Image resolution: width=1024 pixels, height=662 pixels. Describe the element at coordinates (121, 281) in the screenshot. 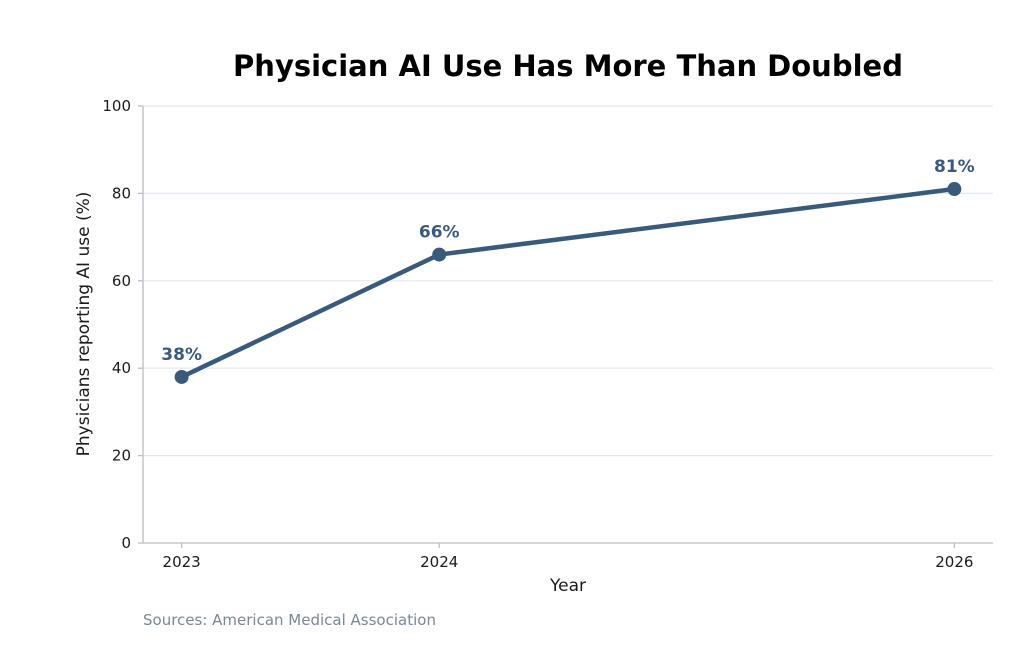

I see `y-tick-label: 60` at that location.